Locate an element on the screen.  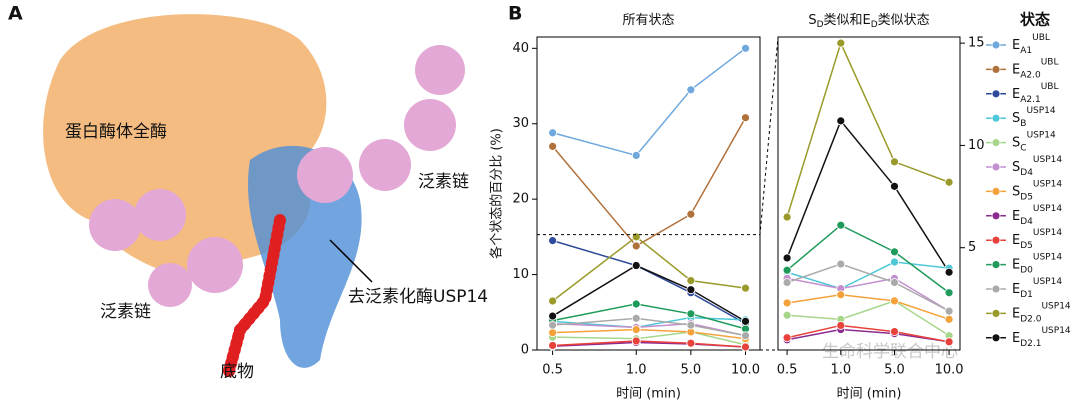
panel-label: B is located at coordinates (515, 14).